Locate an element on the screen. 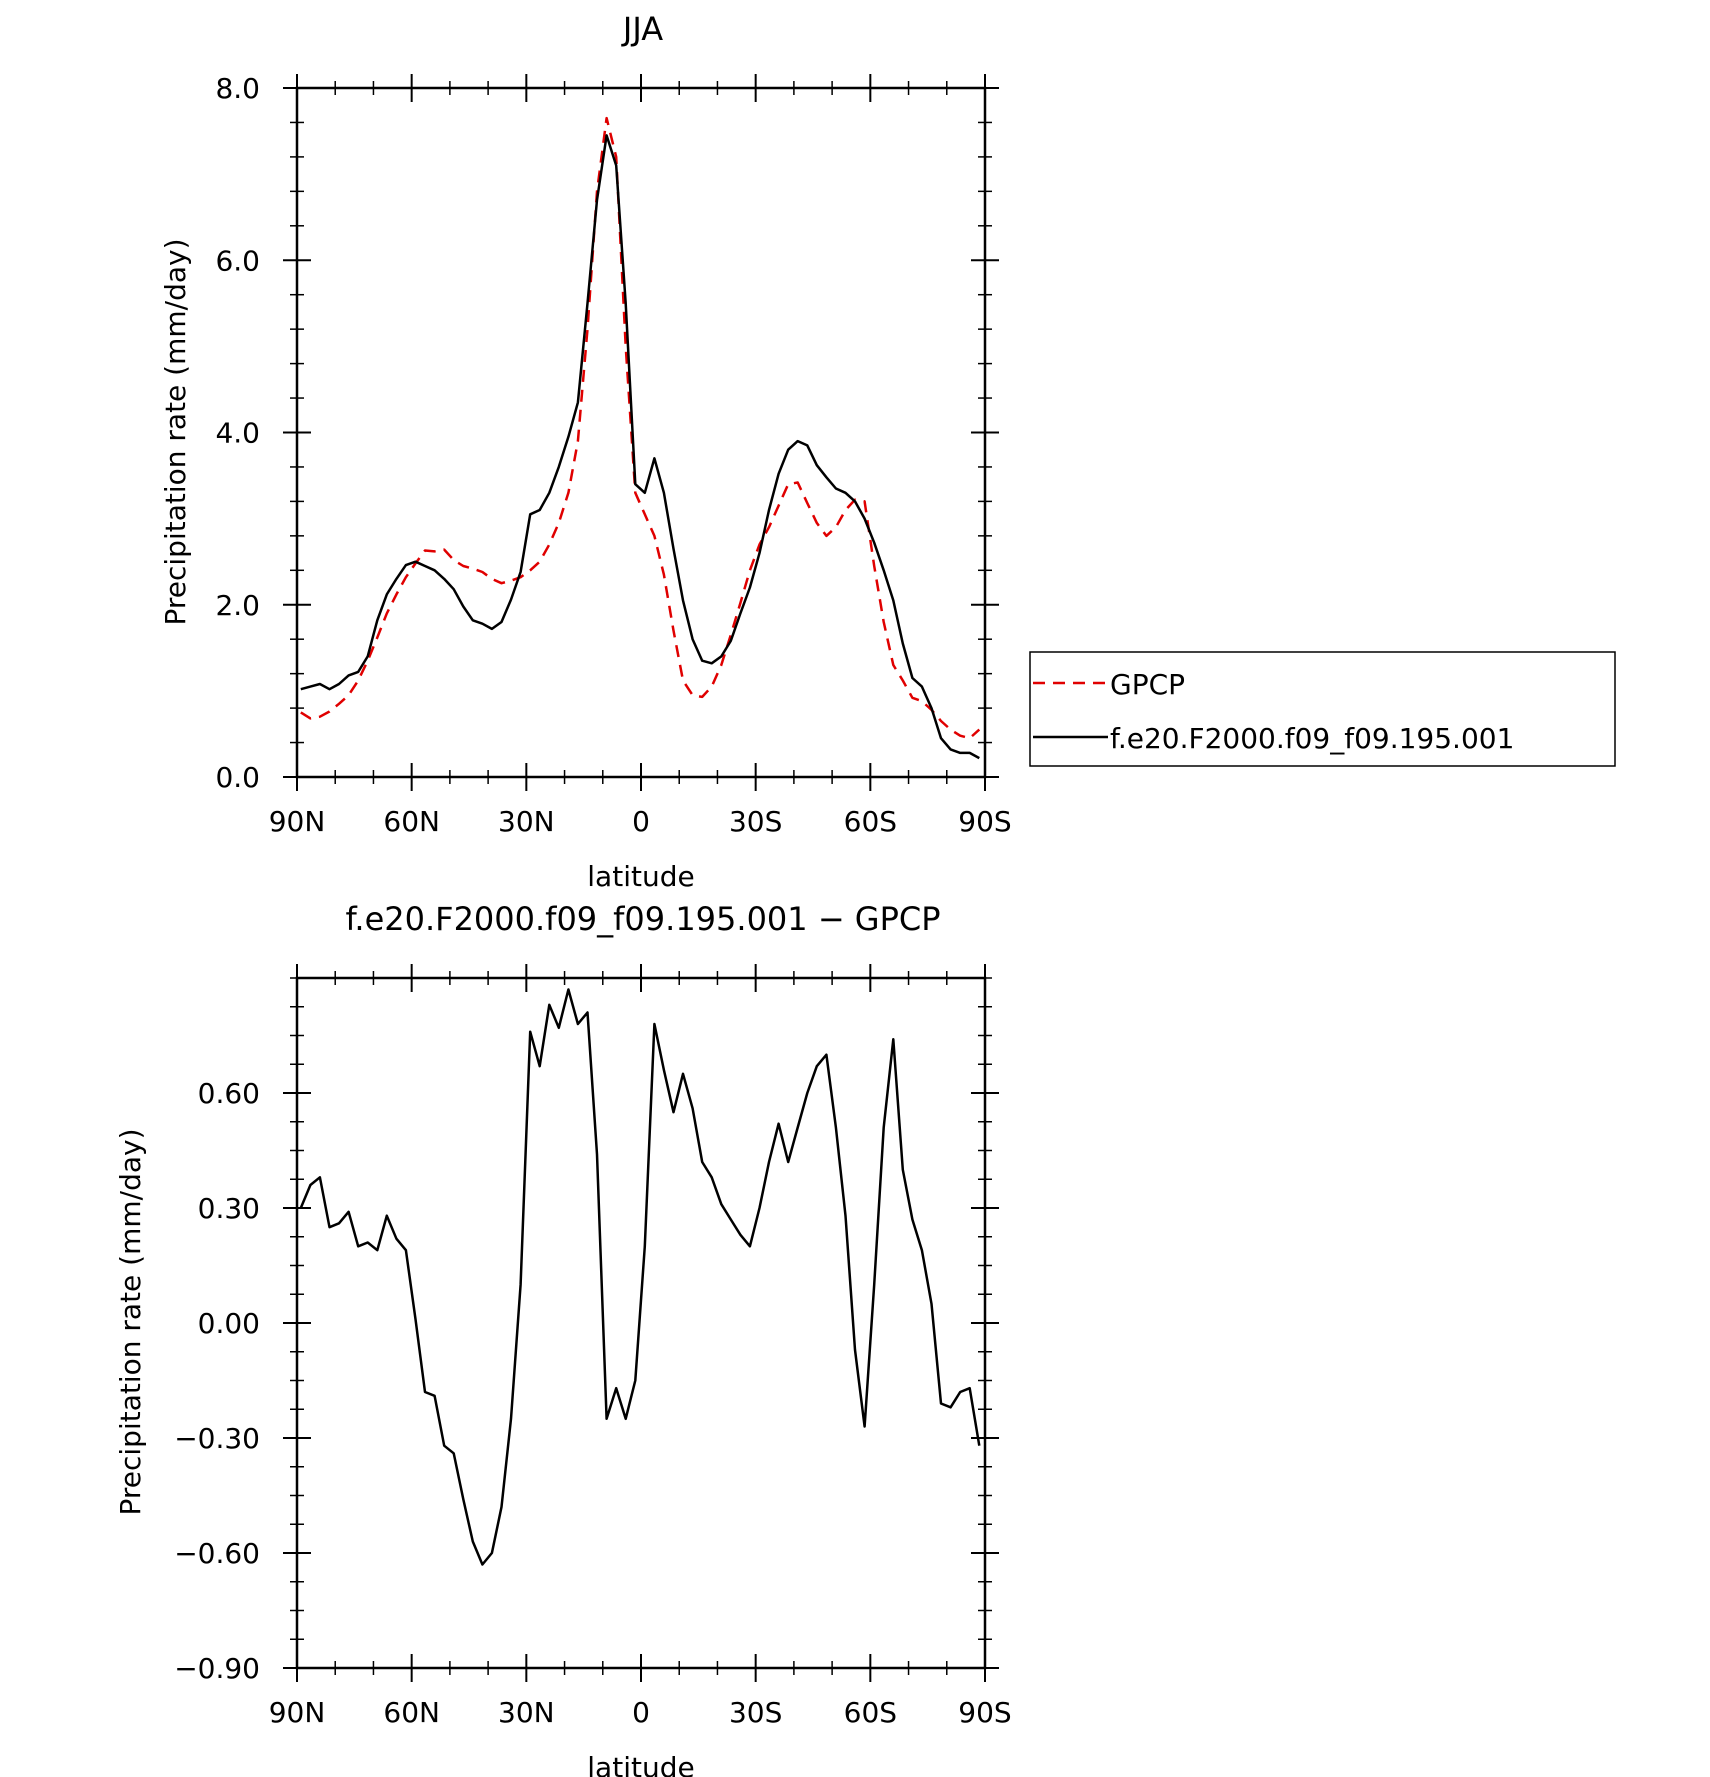 The height and width of the screenshot is (1777, 1710). legend-label-gpcp: GPCP is located at coordinates (1147, 684).